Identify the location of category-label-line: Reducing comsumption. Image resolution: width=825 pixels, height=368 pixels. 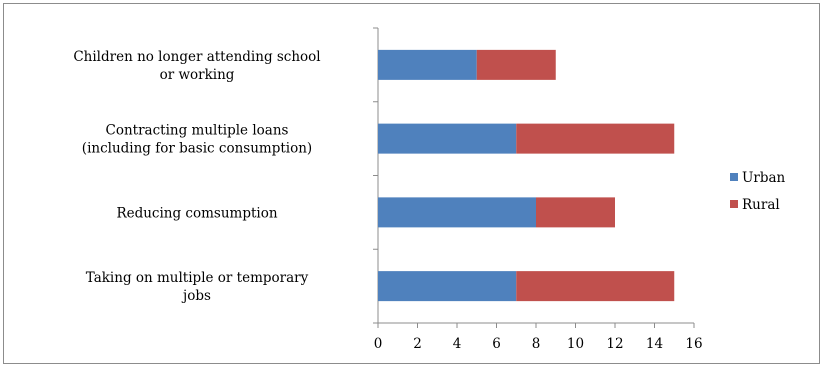
(196, 213).